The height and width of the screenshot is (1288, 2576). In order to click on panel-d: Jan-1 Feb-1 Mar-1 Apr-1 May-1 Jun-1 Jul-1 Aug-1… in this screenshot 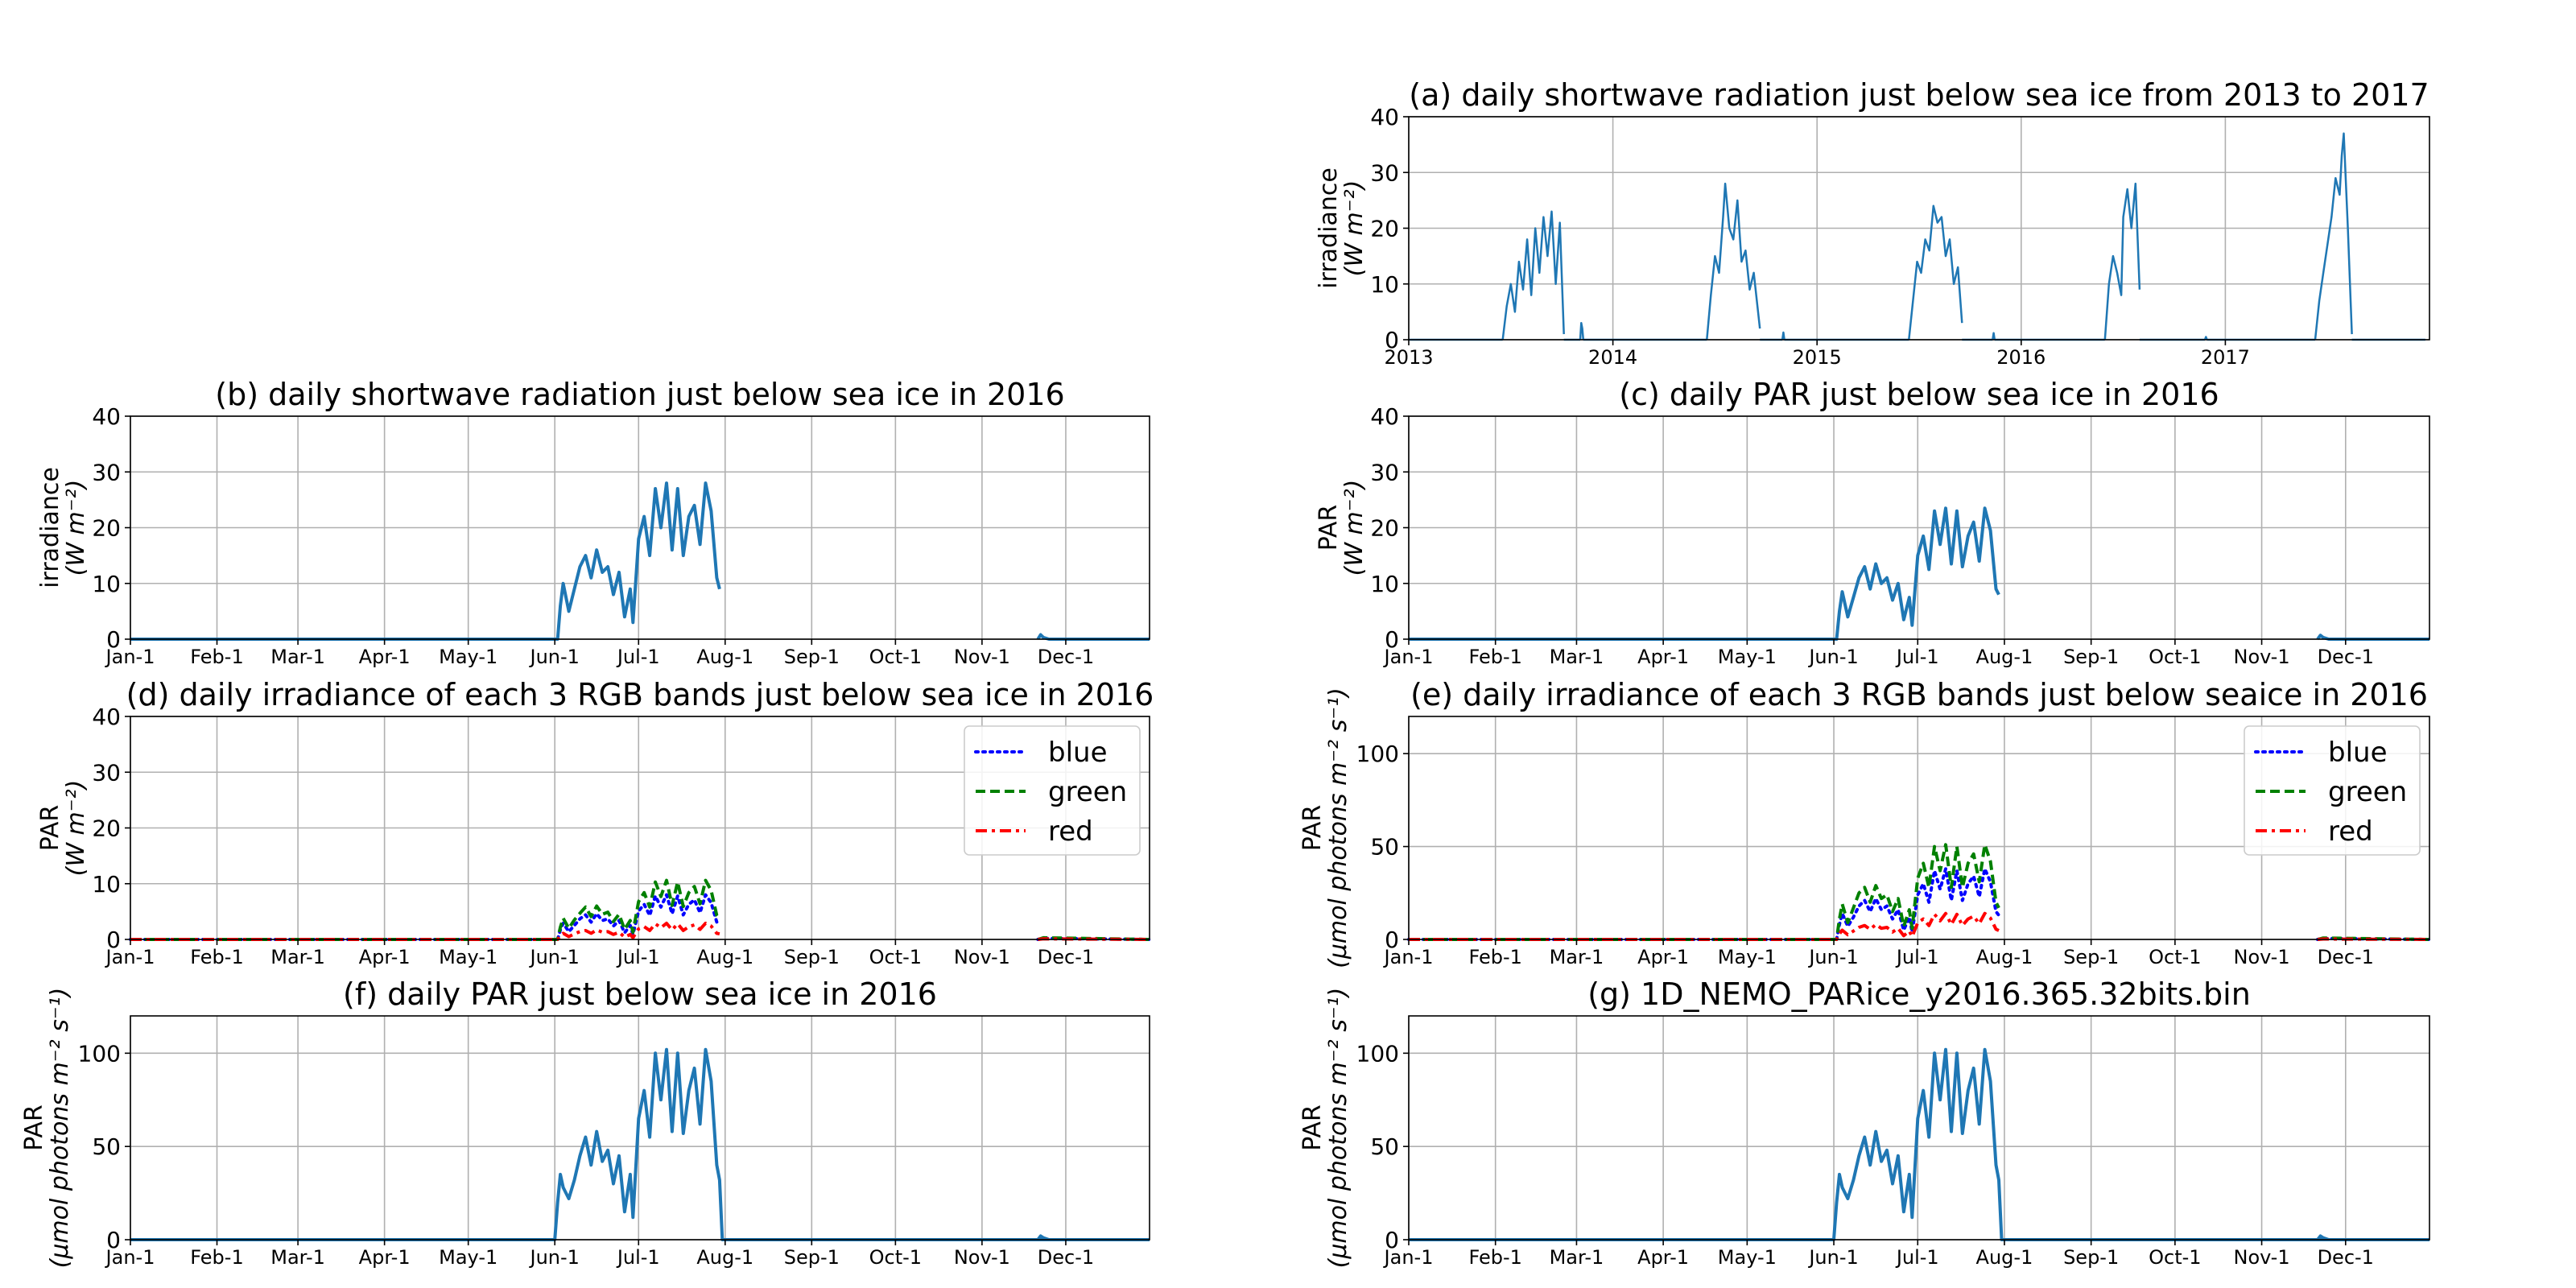, I will do `click(595, 822)`.